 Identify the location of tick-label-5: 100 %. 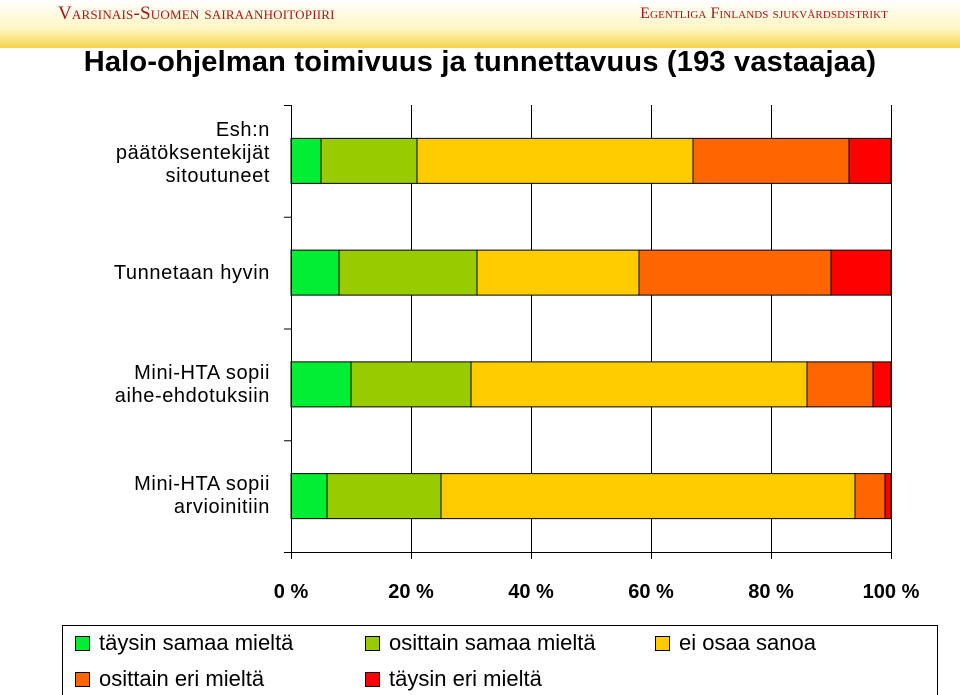
(891, 592).